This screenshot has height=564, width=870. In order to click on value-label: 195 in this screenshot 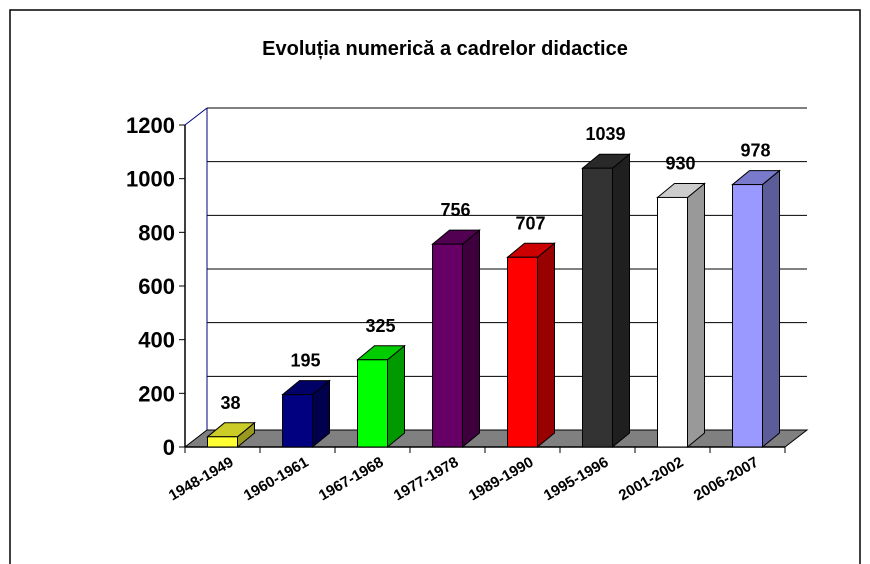, I will do `click(305, 361)`.